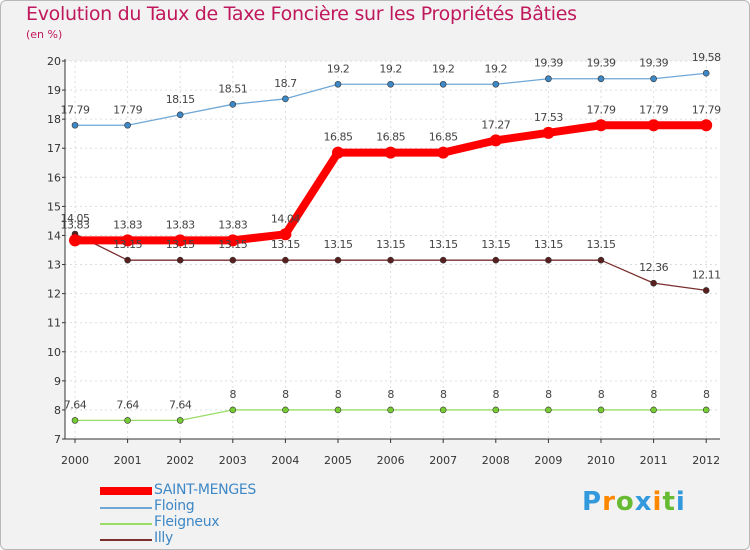  Describe the element at coordinates (391, 460) in the screenshot. I see `x-tick-label: 2006` at that location.